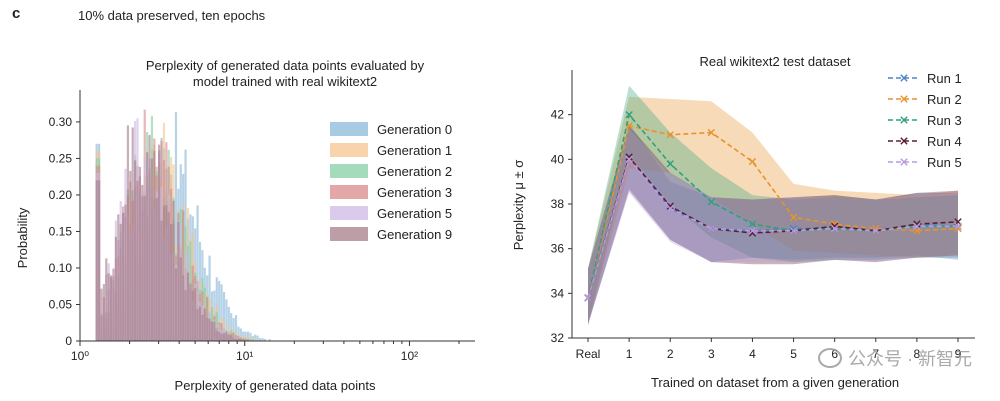  I want to click on y-tick-label: 32, so click(558, 338).